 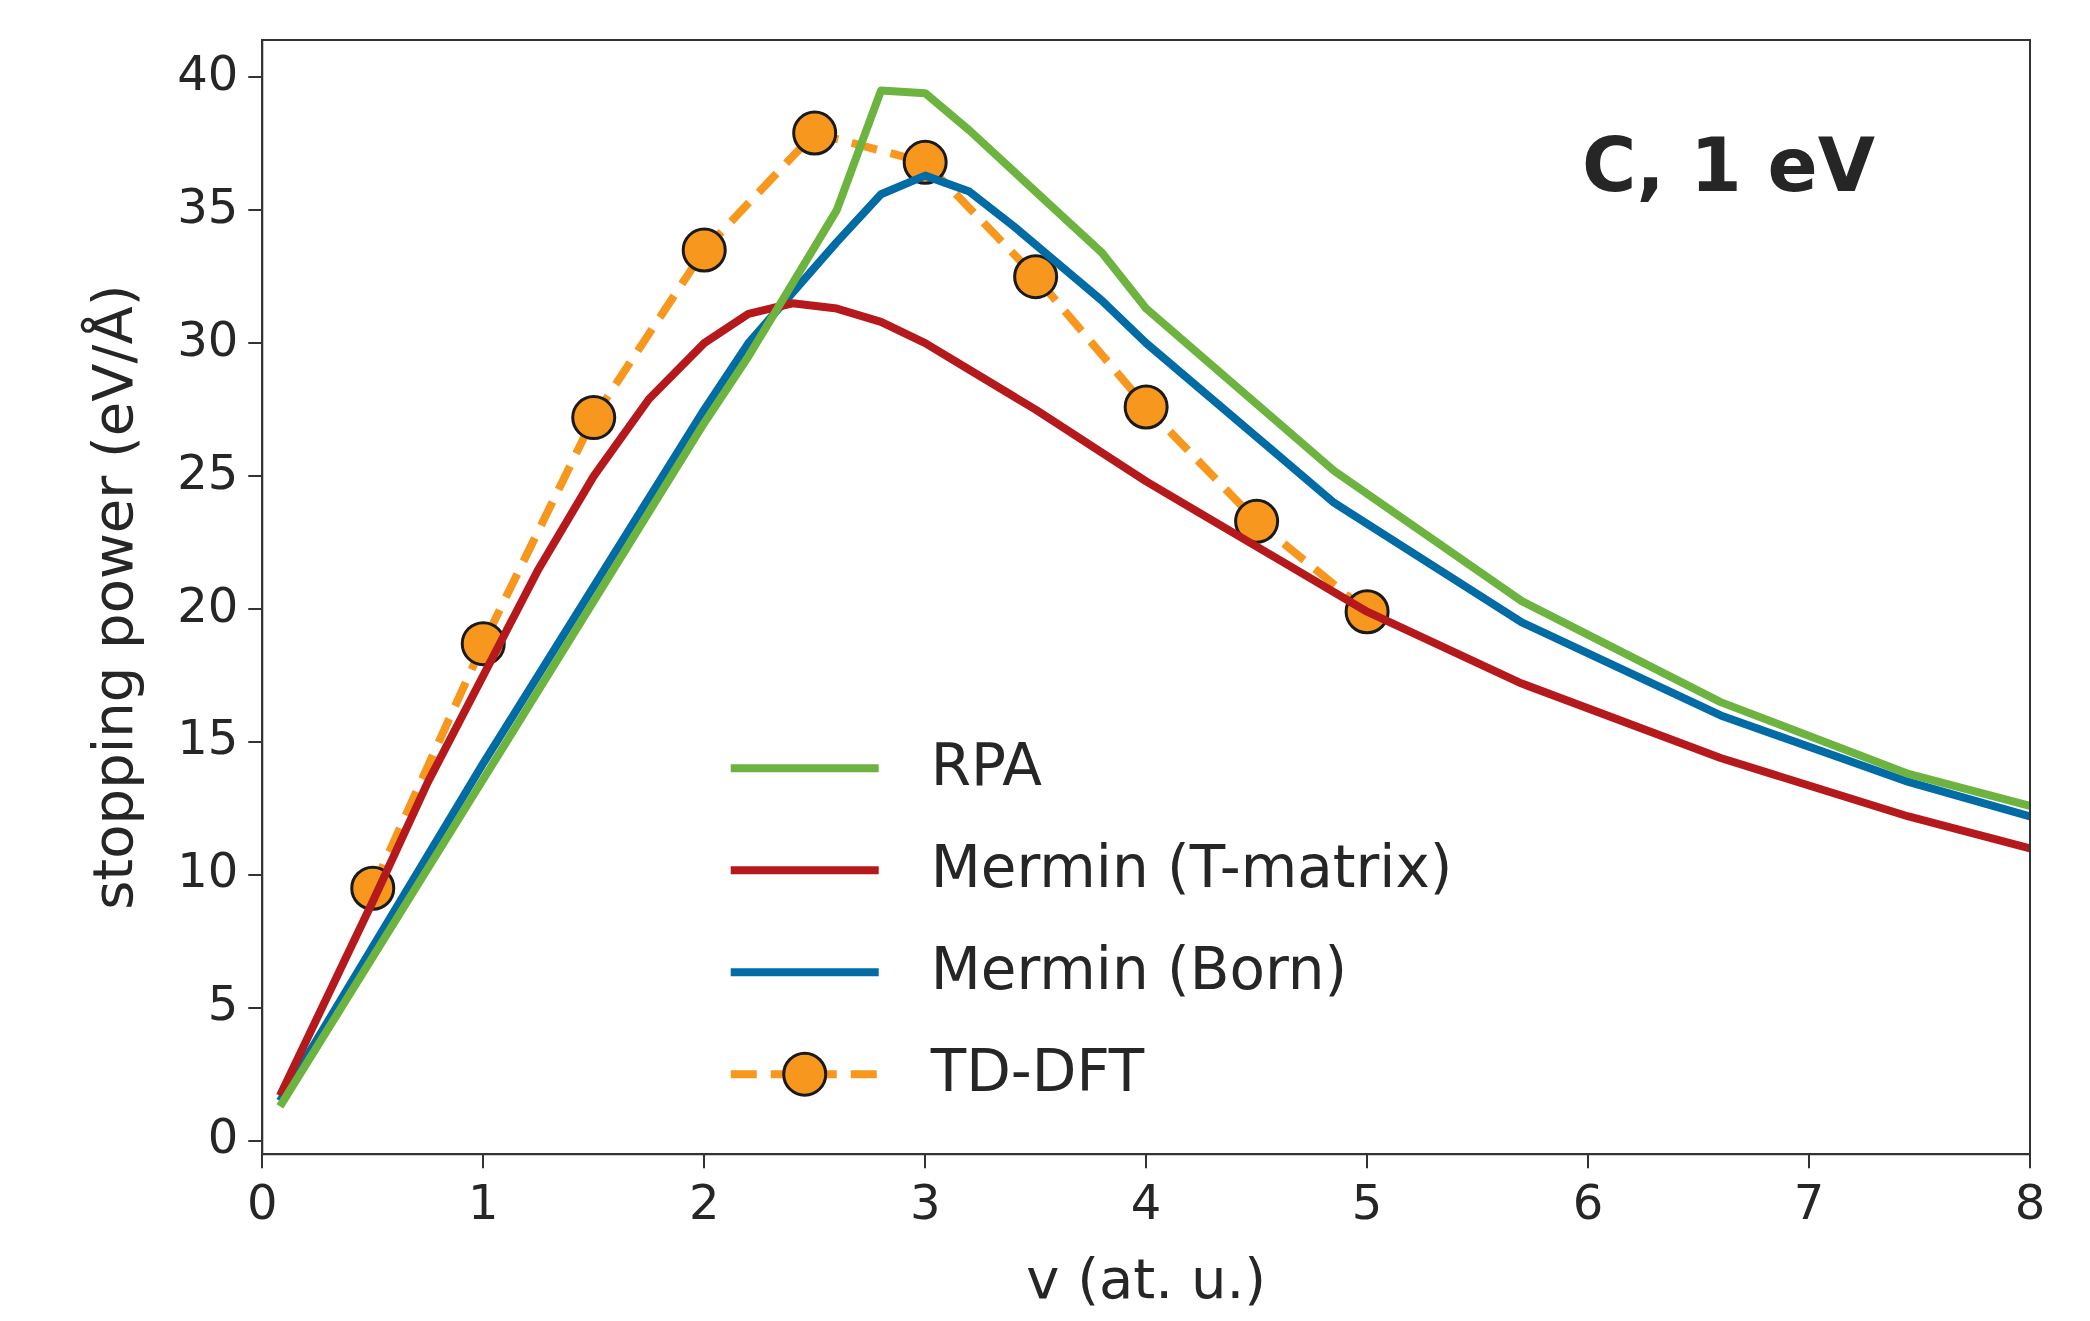 I want to click on y-tick-label: 25, so click(x=208, y=471).